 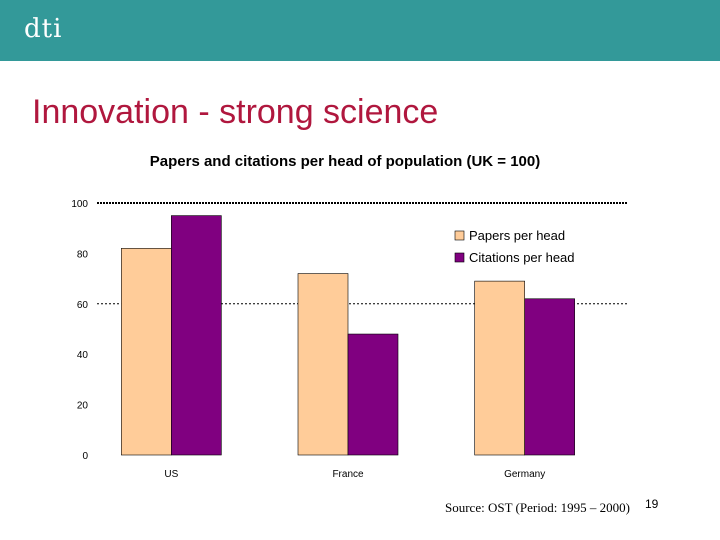 What do you see at coordinates (83, 305) in the screenshot?
I see `y-tick-label: 60` at bounding box center [83, 305].